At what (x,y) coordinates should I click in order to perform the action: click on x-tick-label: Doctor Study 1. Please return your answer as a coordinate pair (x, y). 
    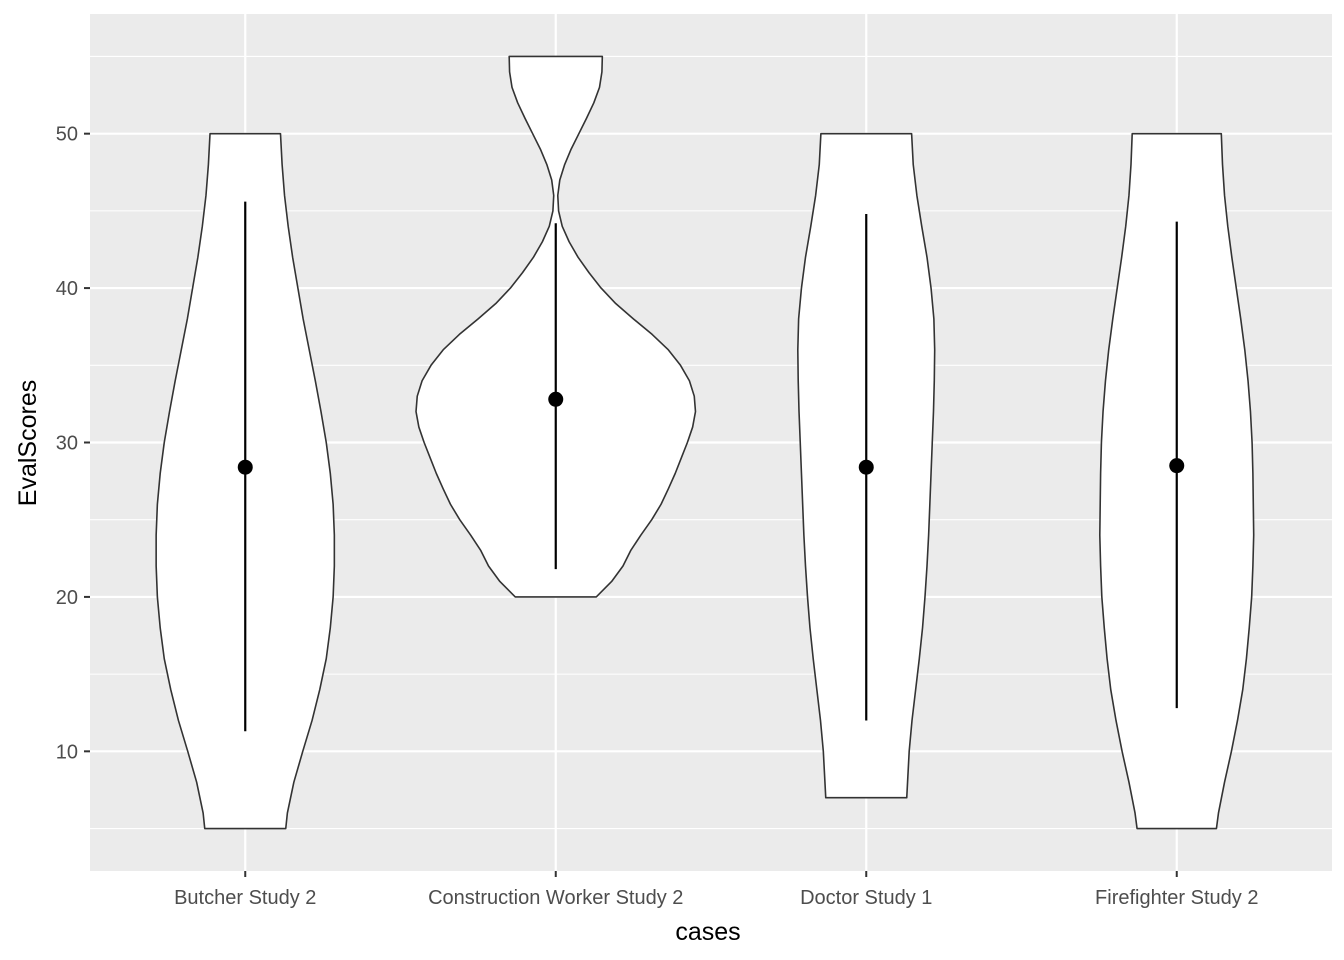
    Looking at the image, I should click on (866, 898).